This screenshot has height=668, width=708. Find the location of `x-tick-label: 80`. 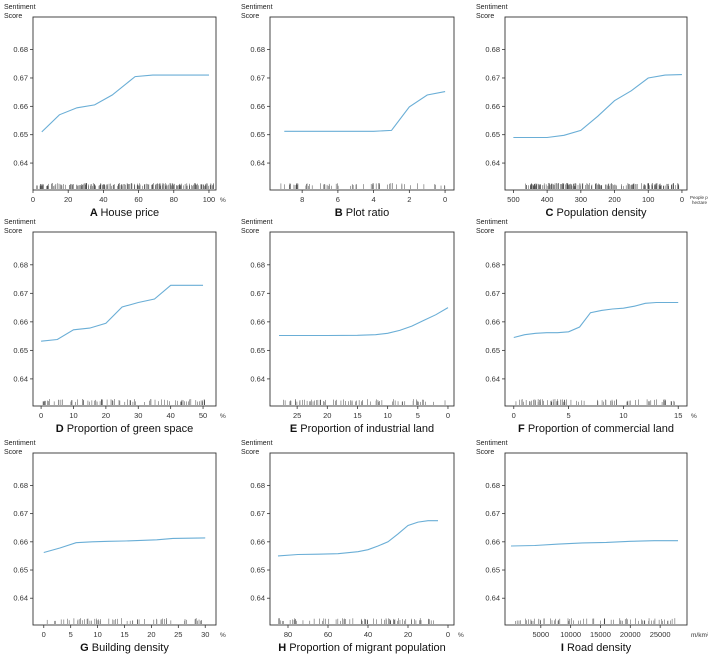

x-tick-label: 80 is located at coordinates (174, 199).